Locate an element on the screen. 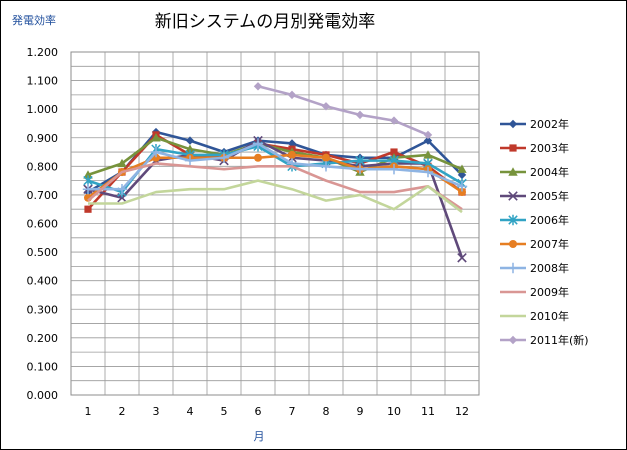 The width and height of the screenshot is (627, 450). legend-label: 2002年 is located at coordinates (549, 124).